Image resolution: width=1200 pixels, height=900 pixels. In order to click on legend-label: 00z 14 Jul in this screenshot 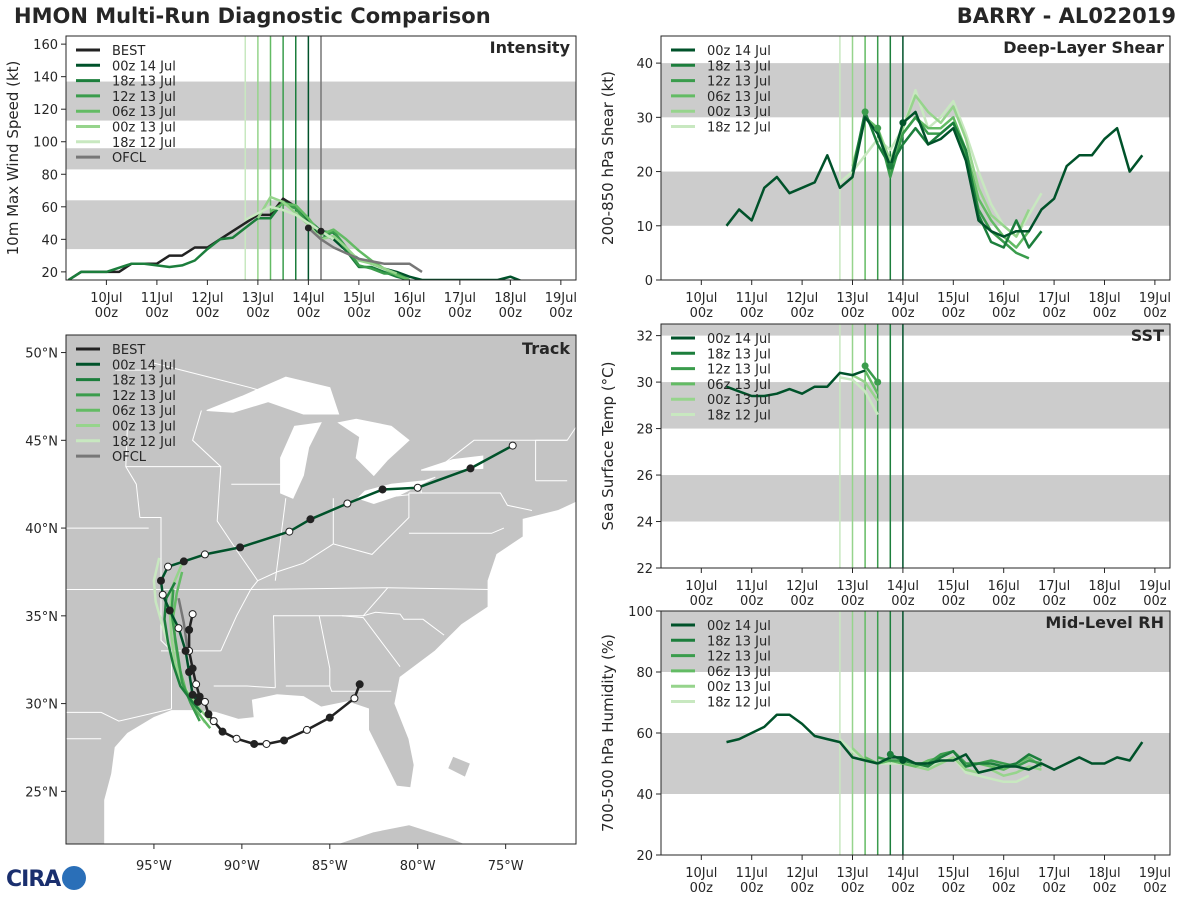, I will do `click(144, 365)`.